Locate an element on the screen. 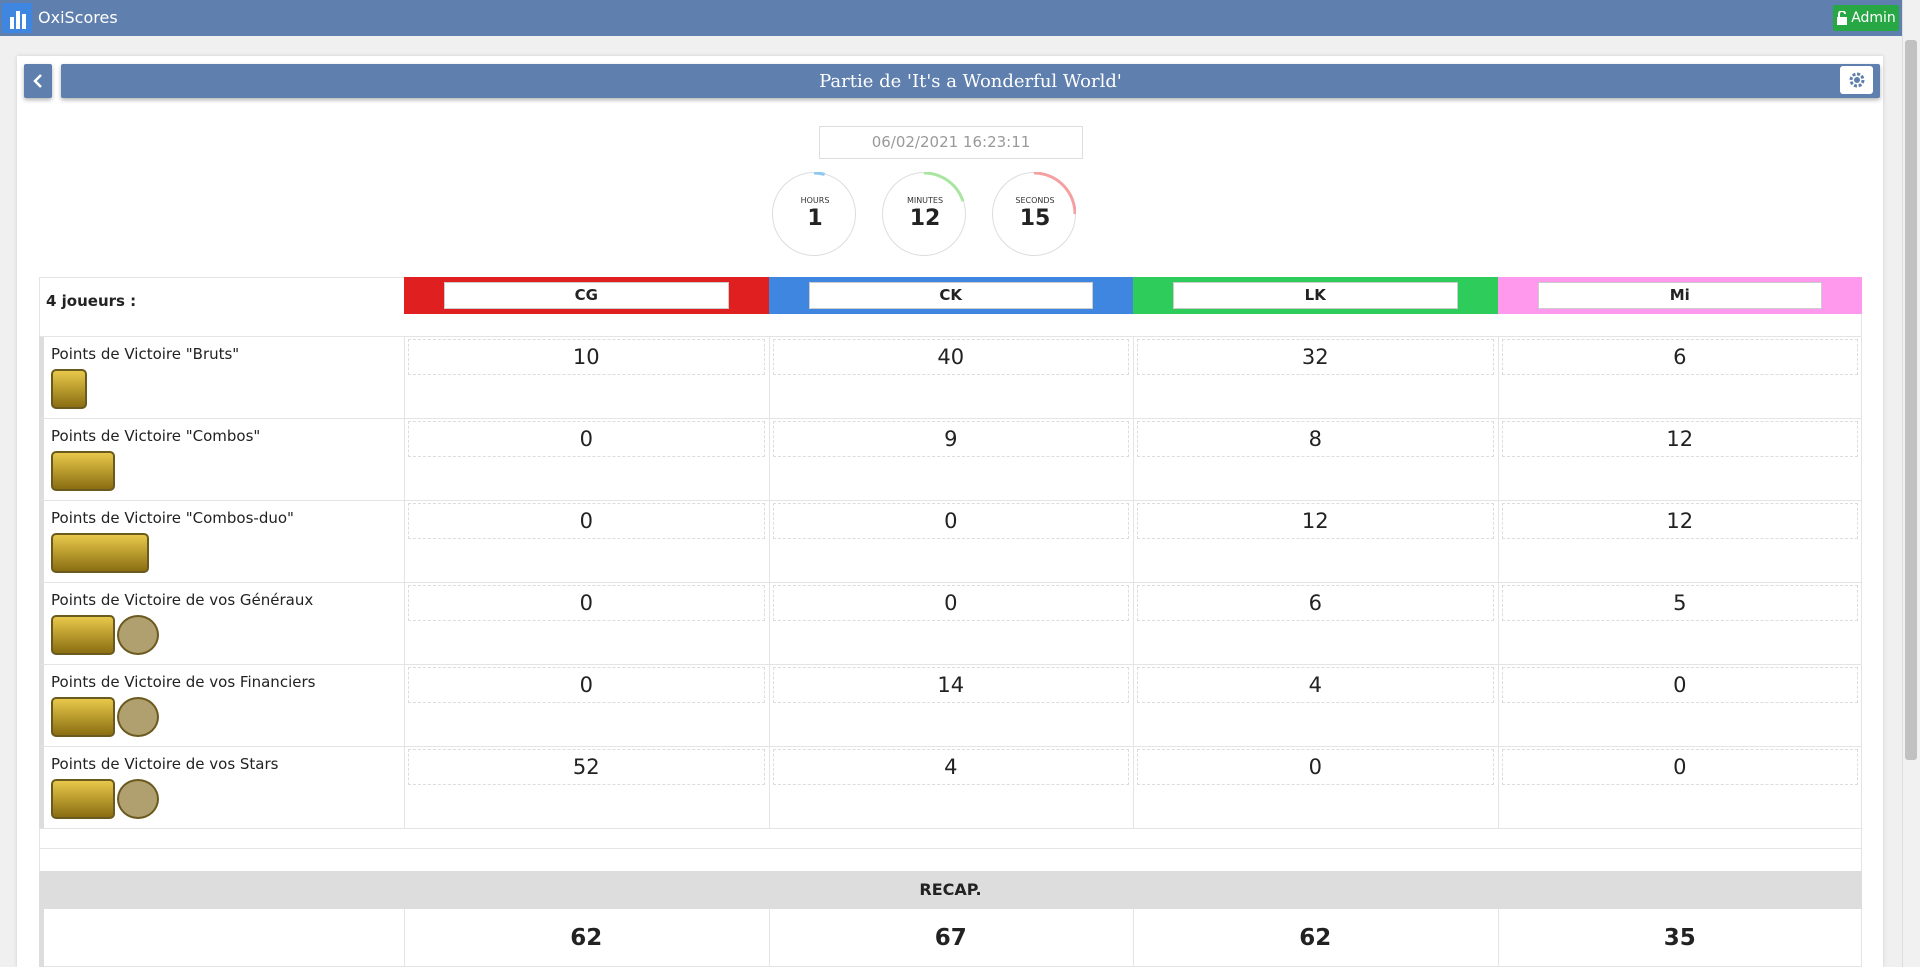  back-button is located at coordinates (38, 81).